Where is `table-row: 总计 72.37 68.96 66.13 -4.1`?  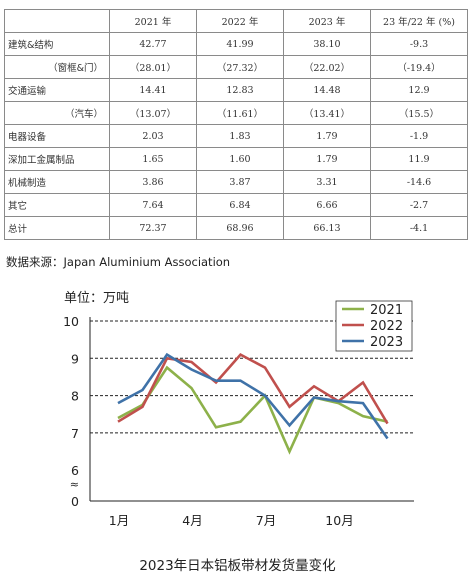
table-row: 总计 72.37 68.96 66.13 -4.1 is located at coordinates (236, 228).